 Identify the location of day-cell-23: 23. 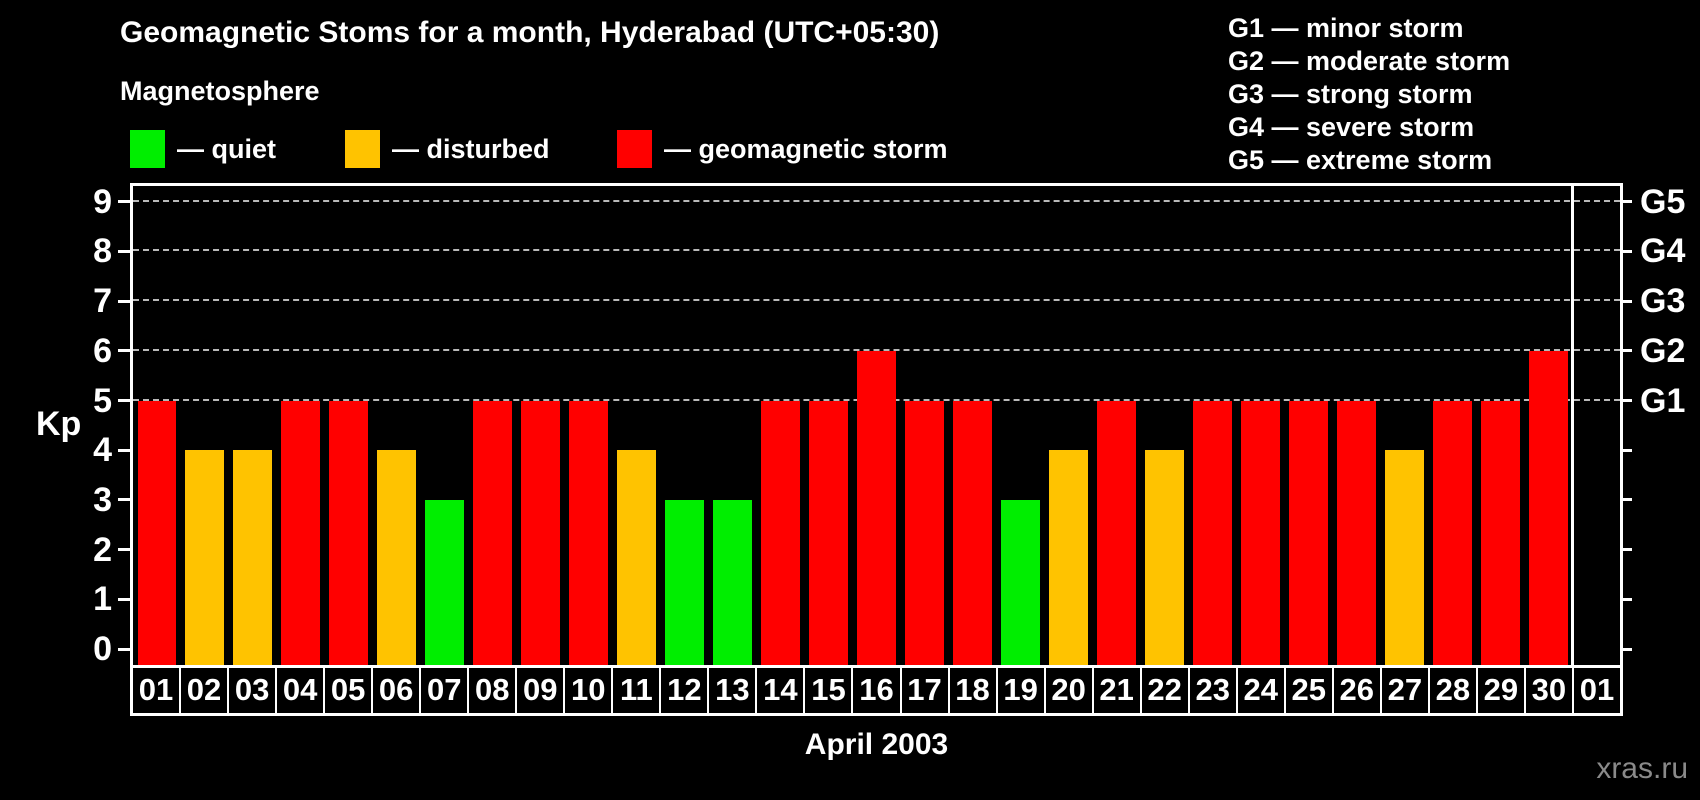
(1211, 690).